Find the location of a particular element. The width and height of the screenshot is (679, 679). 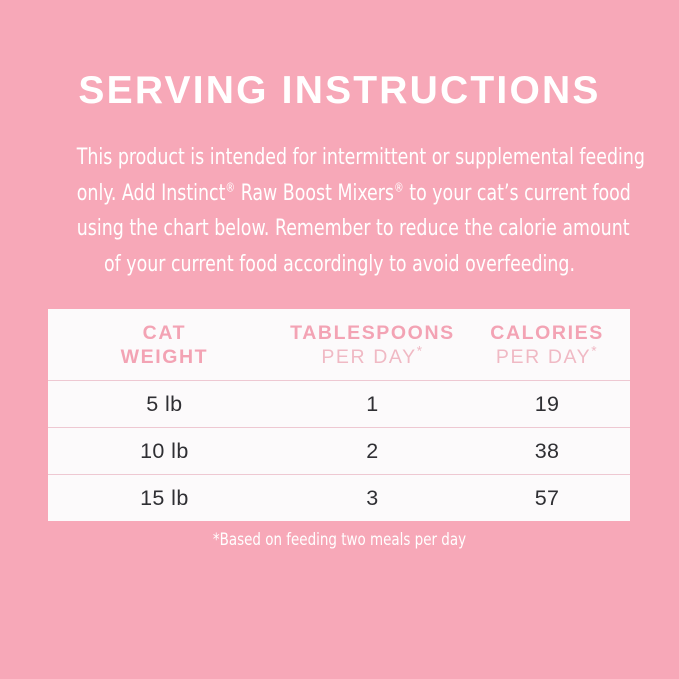

cell-calories: 19 is located at coordinates (547, 404).